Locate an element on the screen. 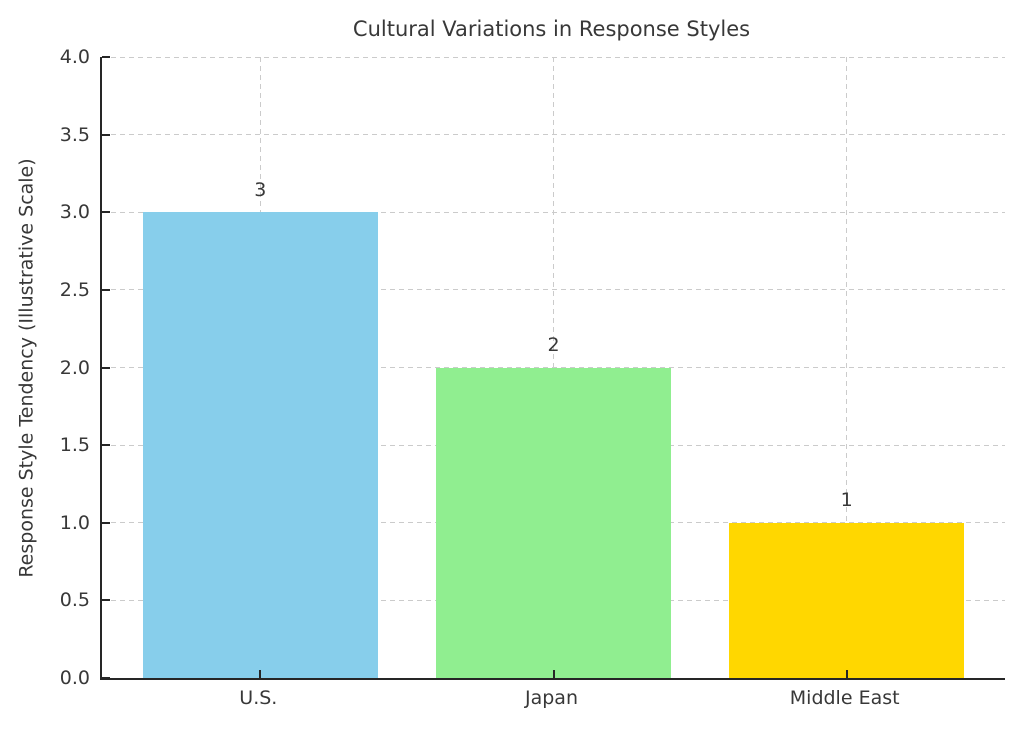 The width and height of the screenshot is (1024, 731). x-tick-label: U.S. is located at coordinates (258, 698).